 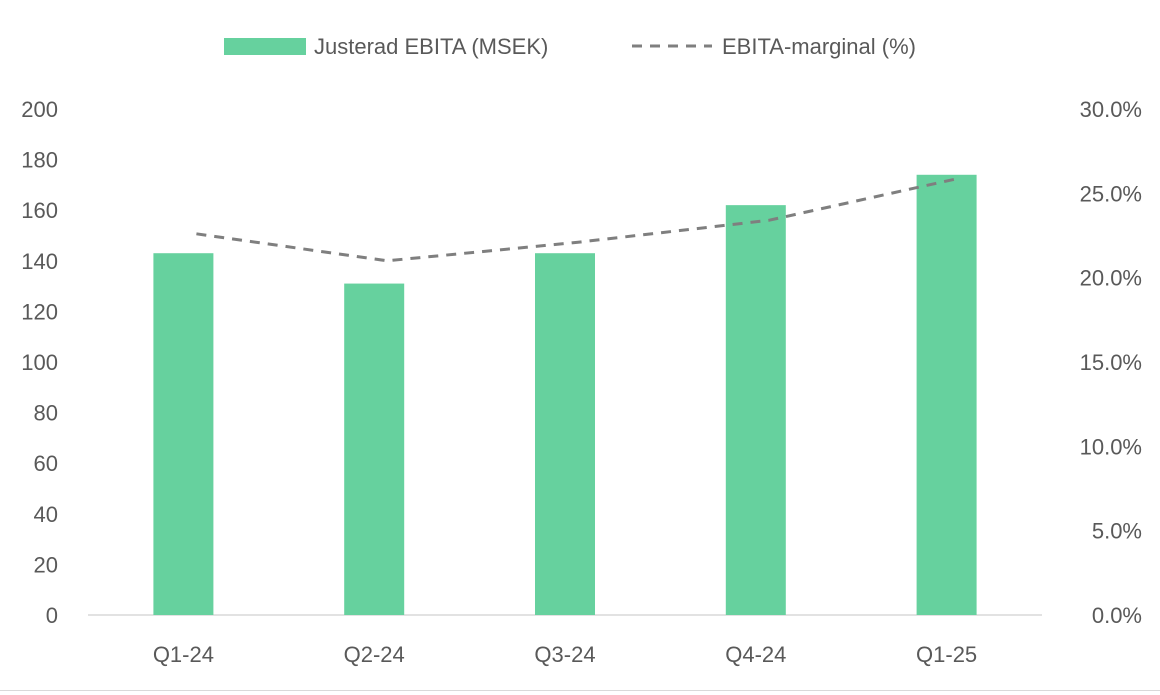 What do you see at coordinates (39, 311) in the screenshot?
I see `y-left-tick-label: 120` at bounding box center [39, 311].